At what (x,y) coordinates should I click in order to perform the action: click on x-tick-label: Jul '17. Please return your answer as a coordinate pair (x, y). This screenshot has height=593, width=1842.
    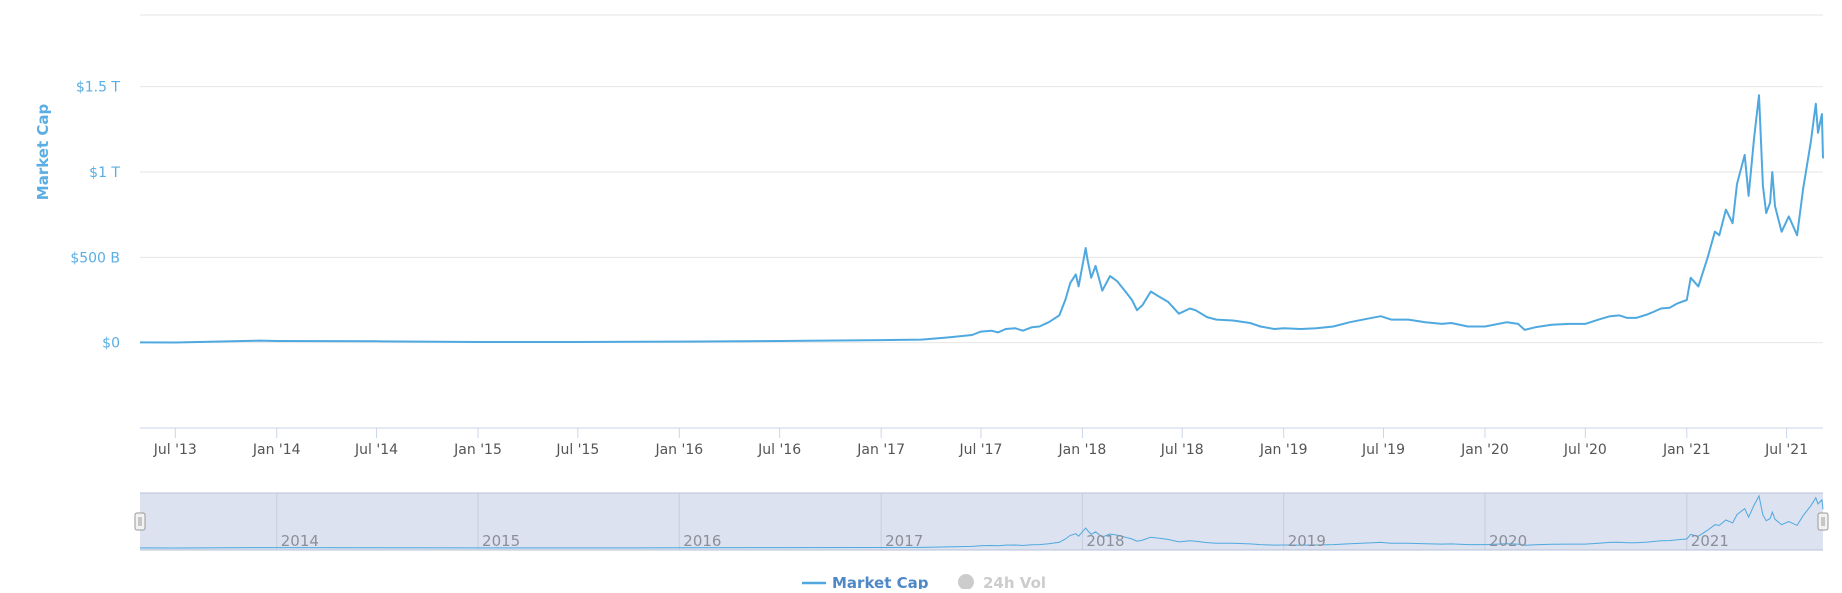
    Looking at the image, I should click on (980, 450).